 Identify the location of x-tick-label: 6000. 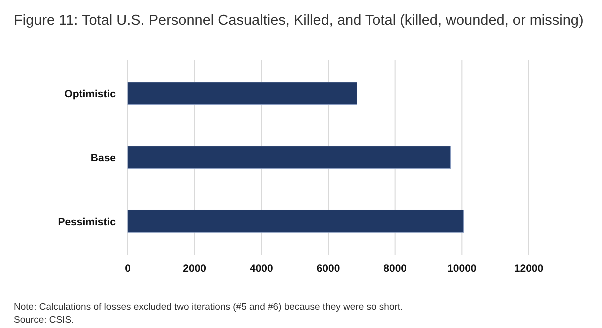
(328, 269).